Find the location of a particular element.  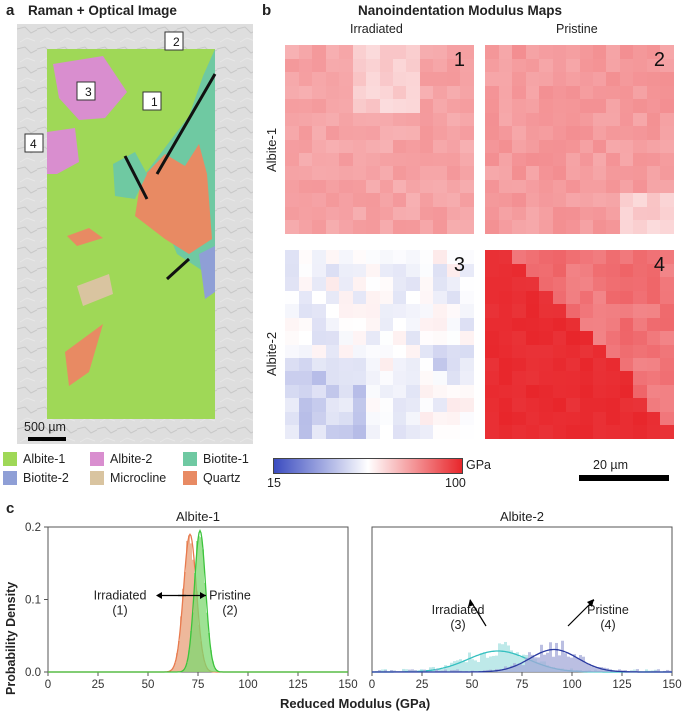

legend-swatch is located at coordinates (10, 459).